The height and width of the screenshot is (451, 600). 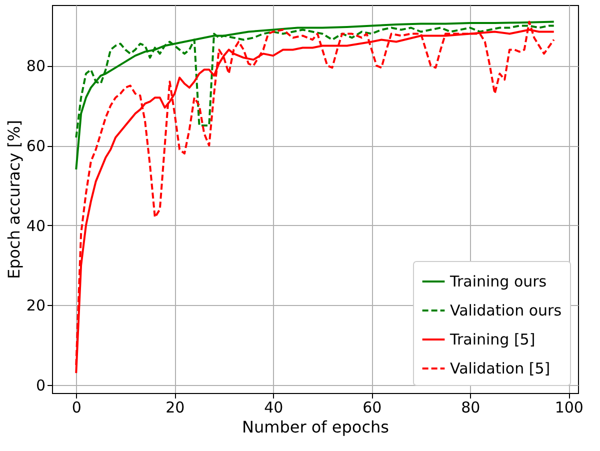 What do you see at coordinates (36, 146) in the screenshot?
I see `y-tick-label: 60` at bounding box center [36, 146].